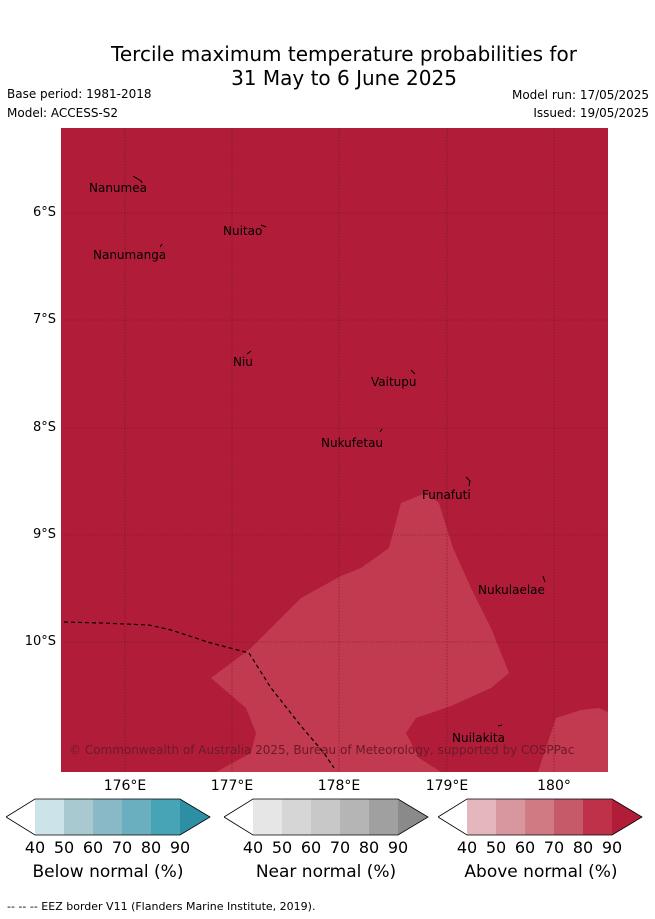 This screenshot has width=655, height=919. What do you see at coordinates (118, 188) in the screenshot?
I see `place-nanumea: Nanumea` at bounding box center [118, 188].